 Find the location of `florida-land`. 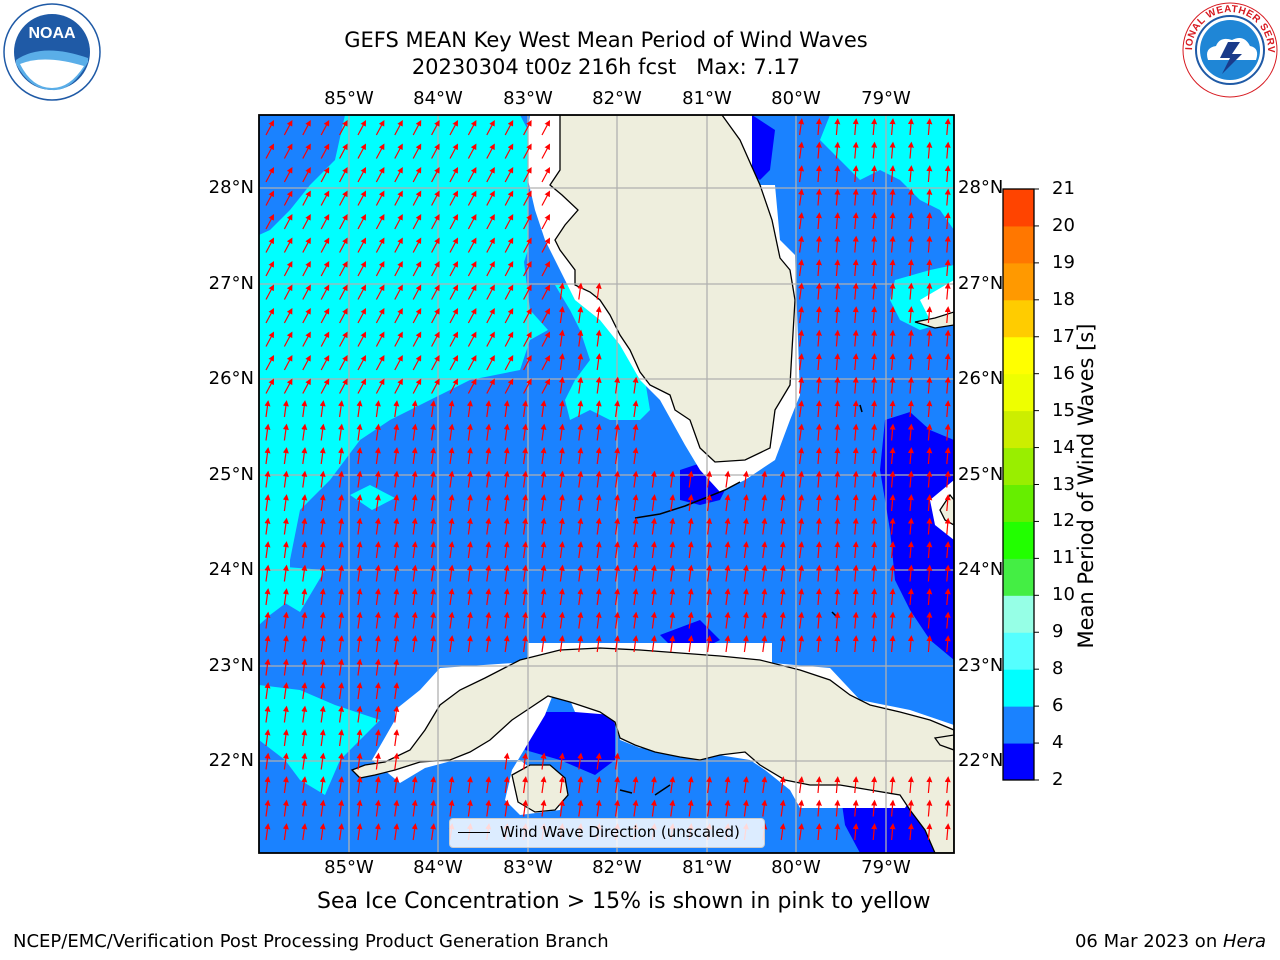

florida-land is located at coordinates (672, 289).